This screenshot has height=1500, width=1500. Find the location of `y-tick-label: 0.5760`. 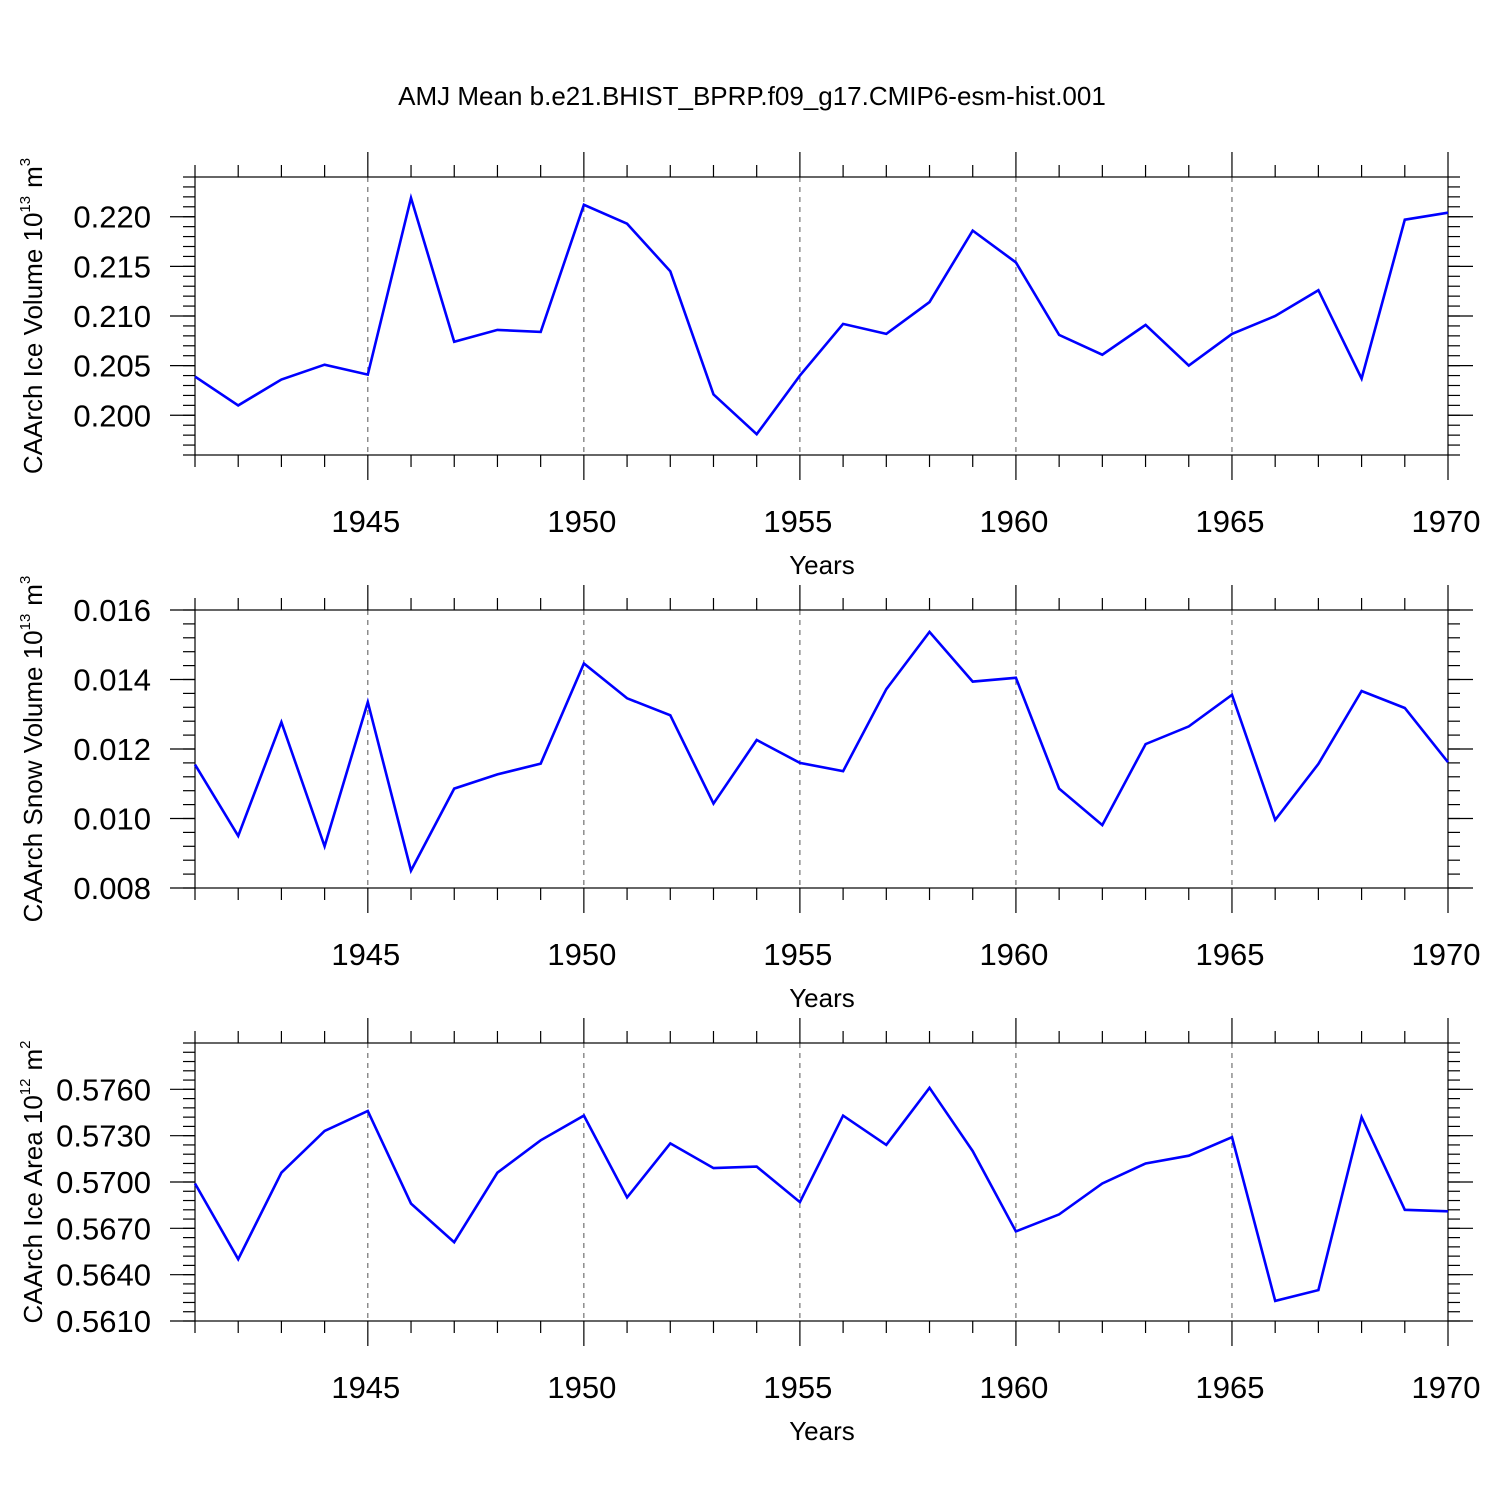

y-tick-label: 0.5760 is located at coordinates (103, 1089).